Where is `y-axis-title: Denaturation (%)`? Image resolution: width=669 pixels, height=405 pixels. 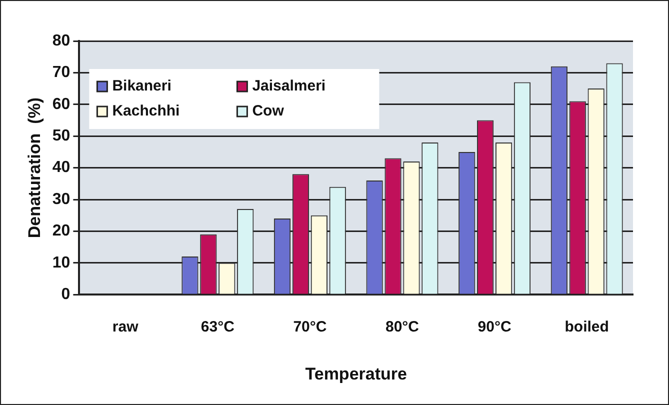 y-axis-title: Denaturation (%) is located at coordinates (34, 167).